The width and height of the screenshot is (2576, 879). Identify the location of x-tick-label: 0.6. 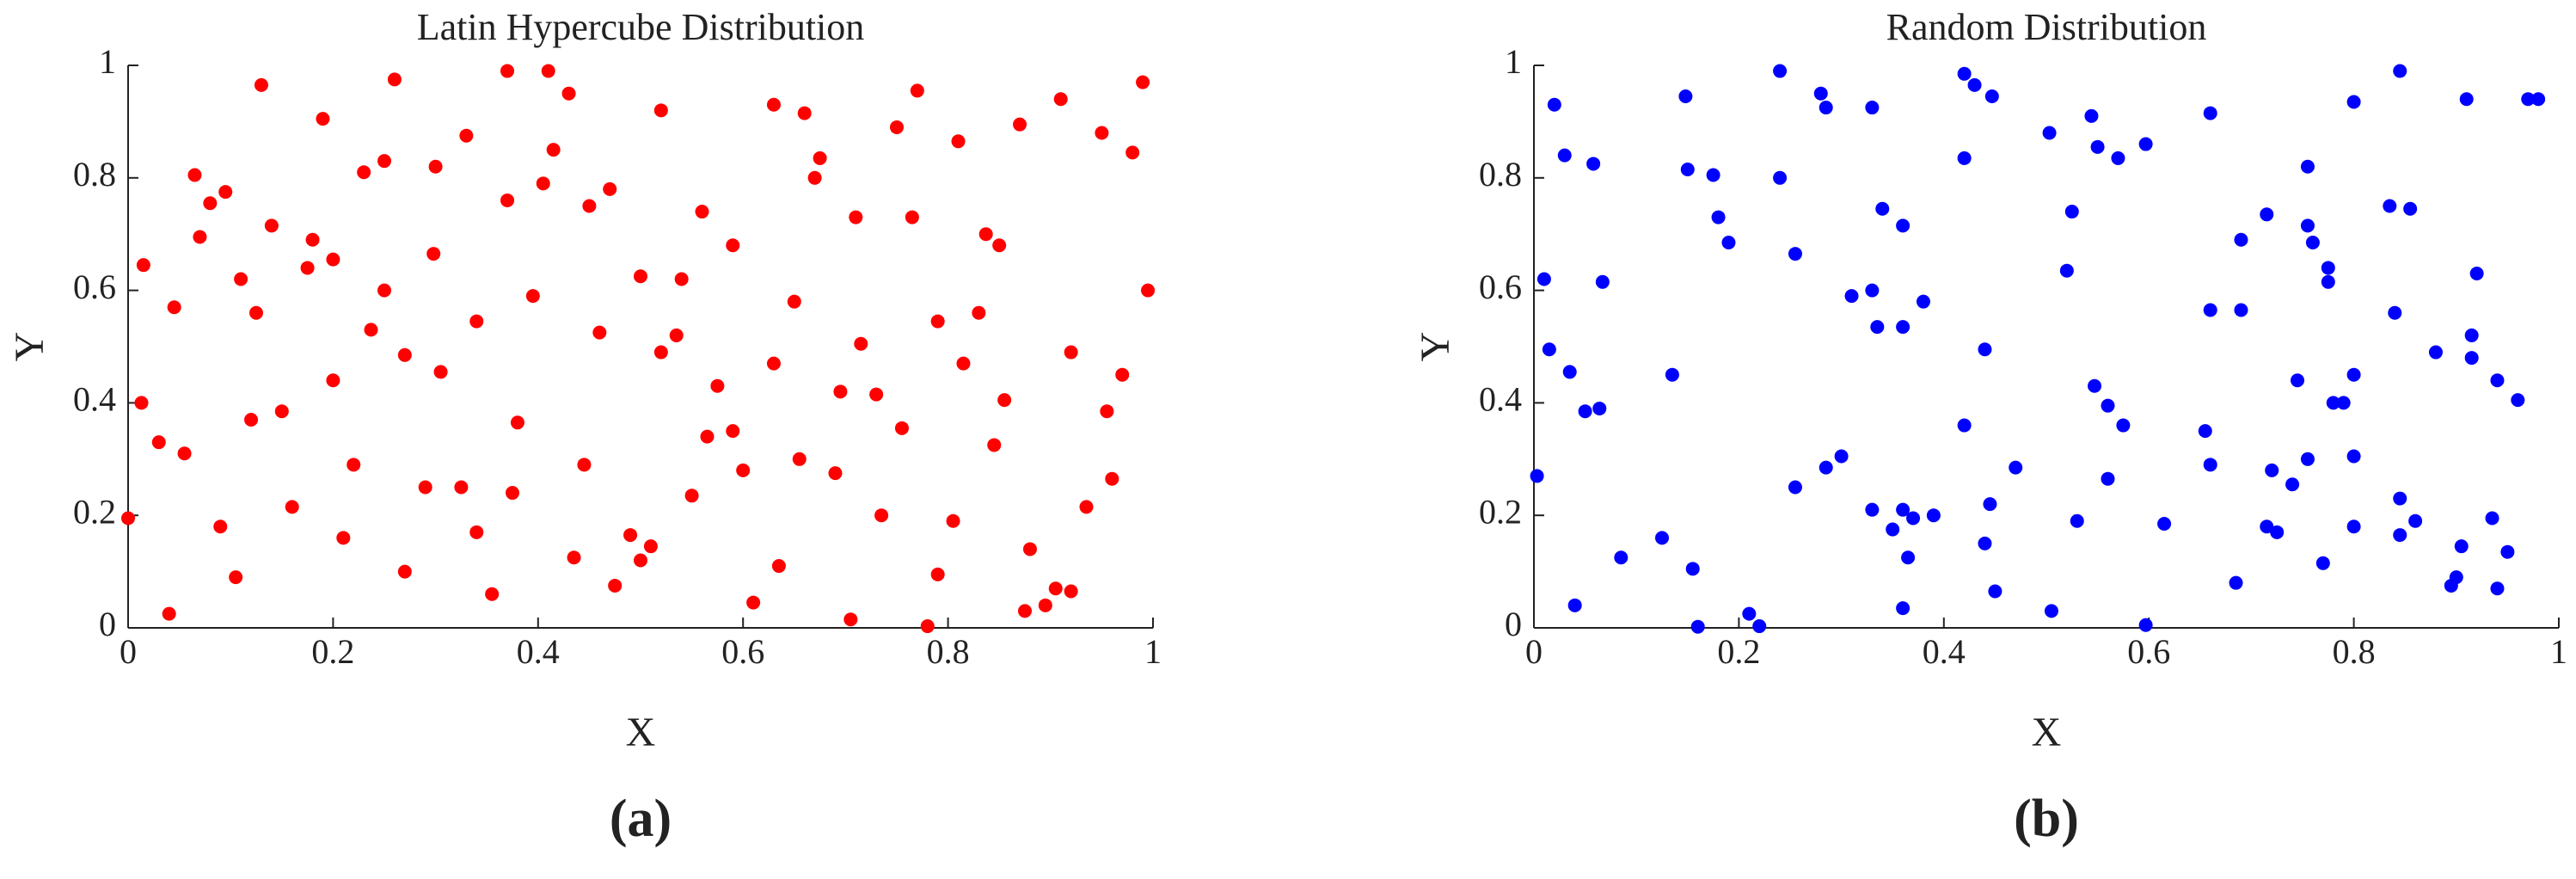
(743, 651).